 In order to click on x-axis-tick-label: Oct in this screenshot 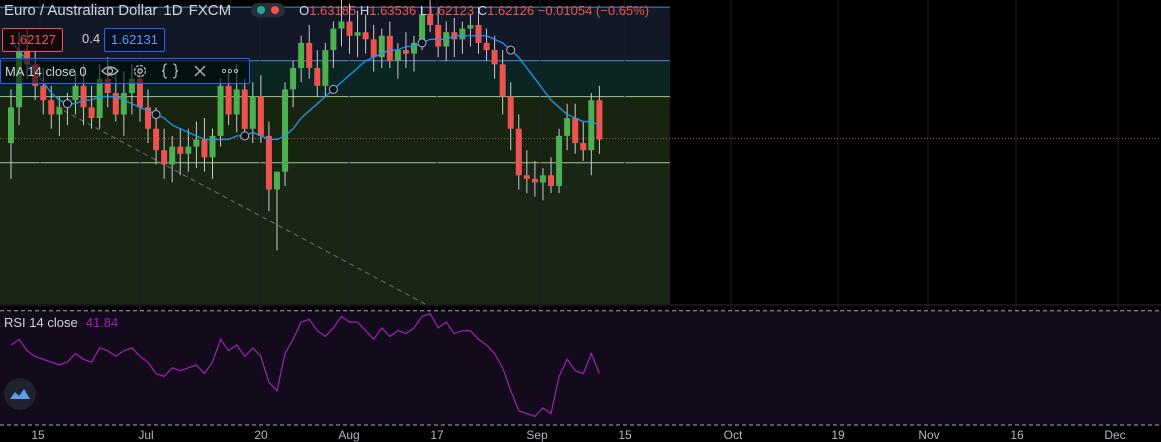, I will do `click(733, 435)`.